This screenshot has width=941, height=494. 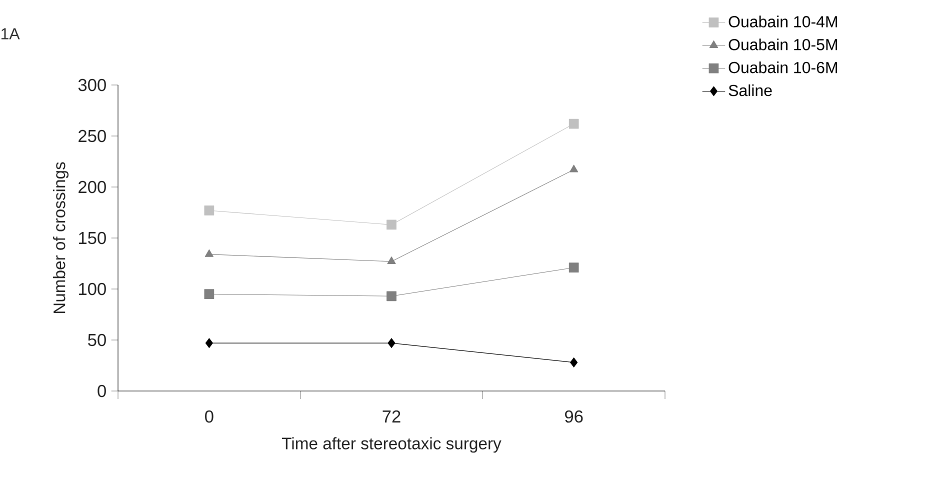 I want to click on legend-label: Saline, so click(x=750, y=90).